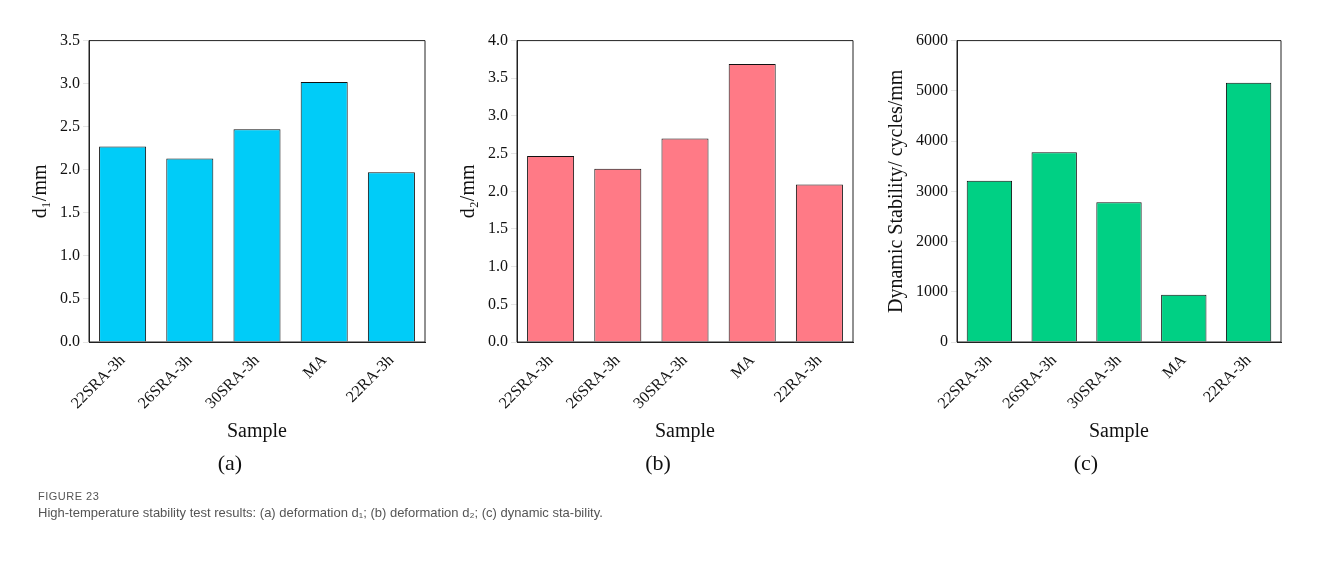 The width and height of the screenshot is (1322, 568). What do you see at coordinates (230, 463) in the screenshot?
I see `text: (a)` at bounding box center [230, 463].